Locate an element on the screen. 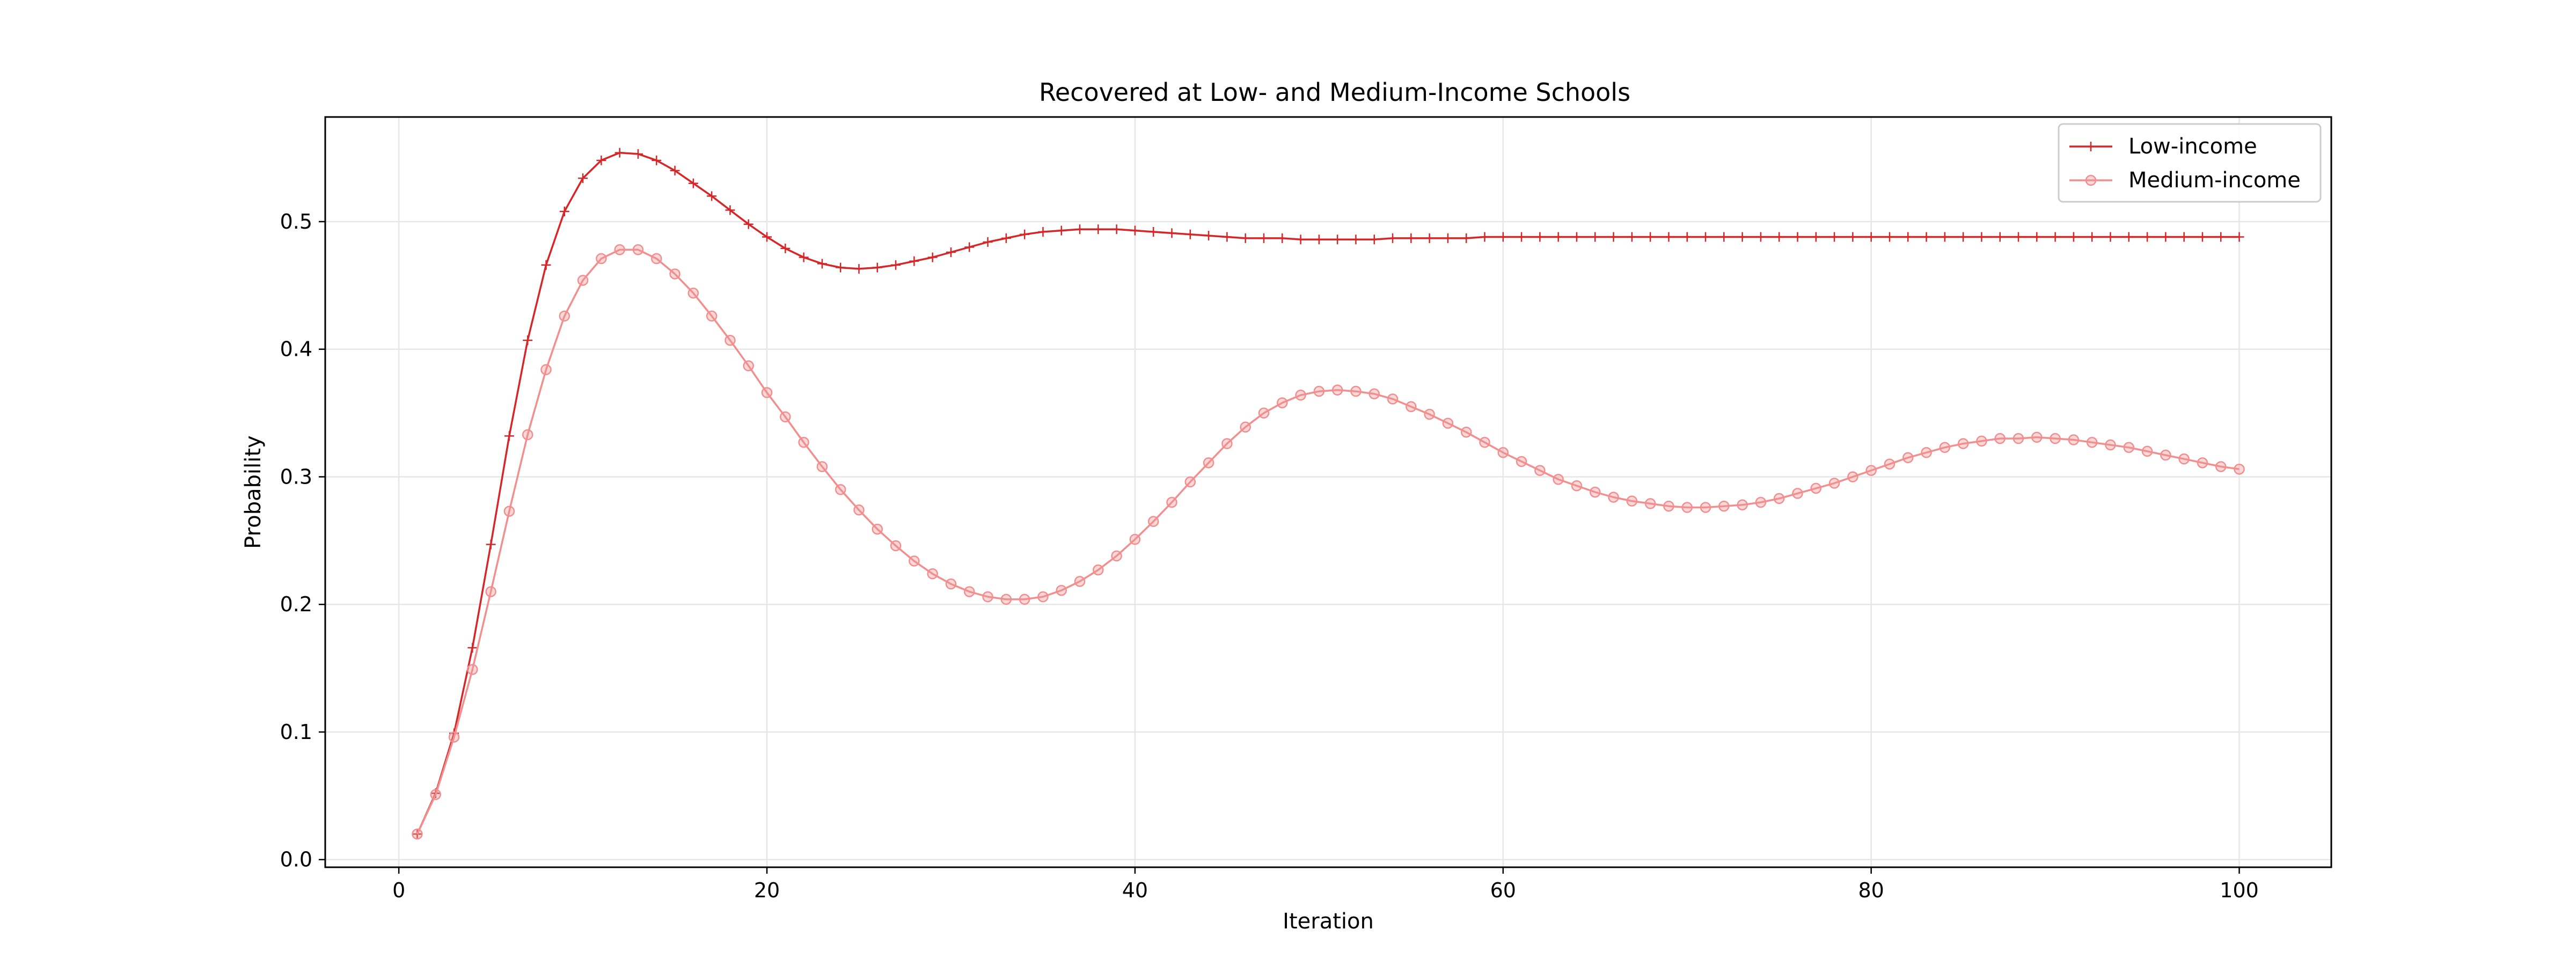 This screenshot has width=2576, height=966. y-axis: 0.0 0.1 0.2 0.3 0.4 0.5 is located at coordinates (302, 541).